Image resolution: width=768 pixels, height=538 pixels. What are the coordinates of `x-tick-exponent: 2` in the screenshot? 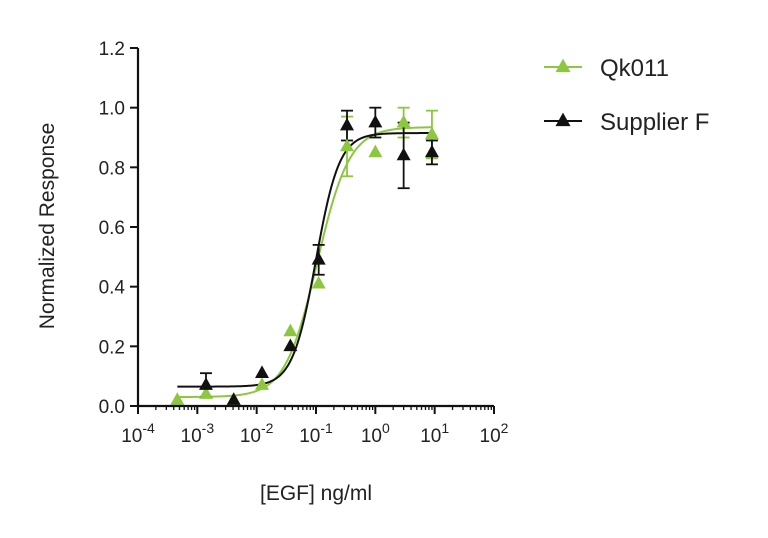 It's located at (505, 428).